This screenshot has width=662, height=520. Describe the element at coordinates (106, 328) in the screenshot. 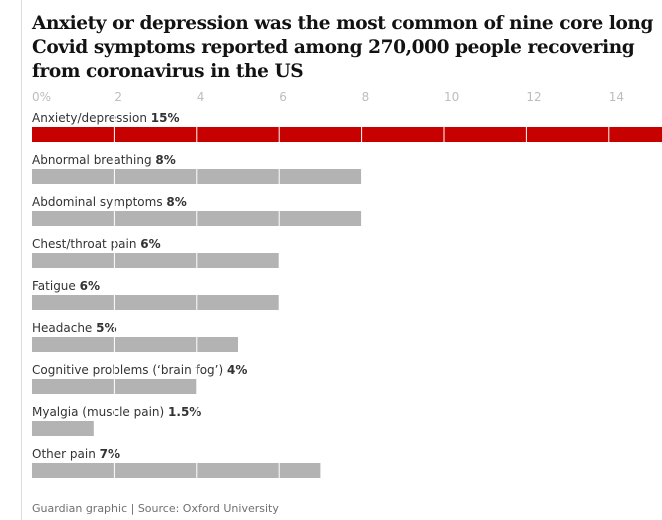

I see `category-value-label: 5%` at that location.